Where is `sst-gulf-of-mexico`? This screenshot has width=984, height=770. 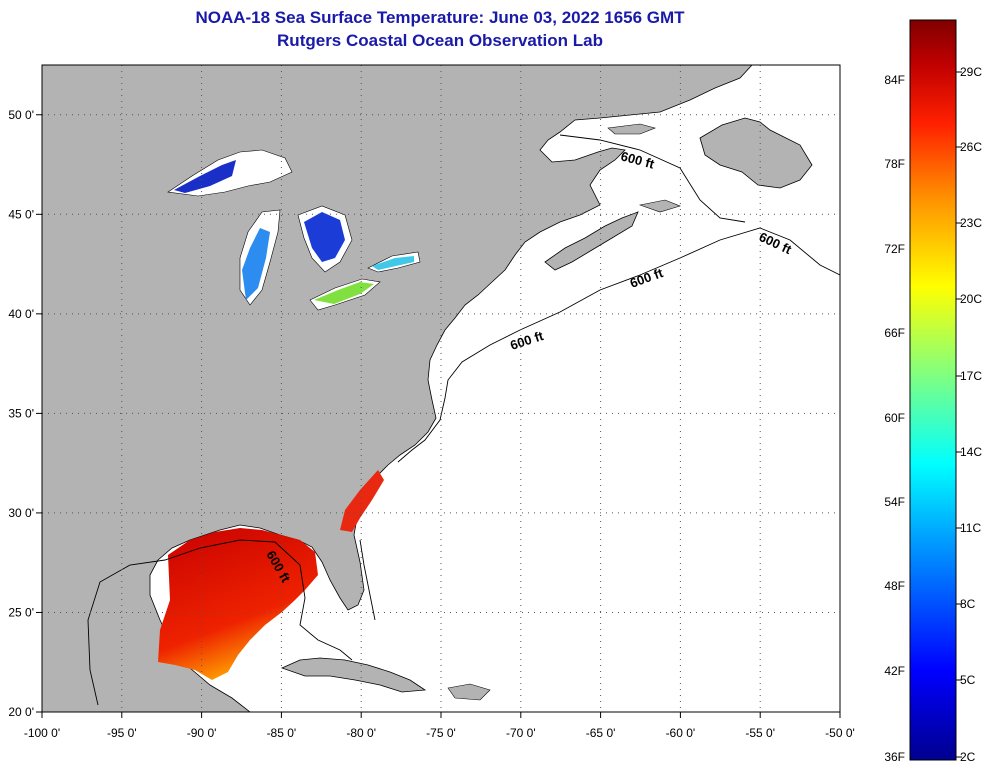
sst-gulf-of-mexico is located at coordinates (238, 604).